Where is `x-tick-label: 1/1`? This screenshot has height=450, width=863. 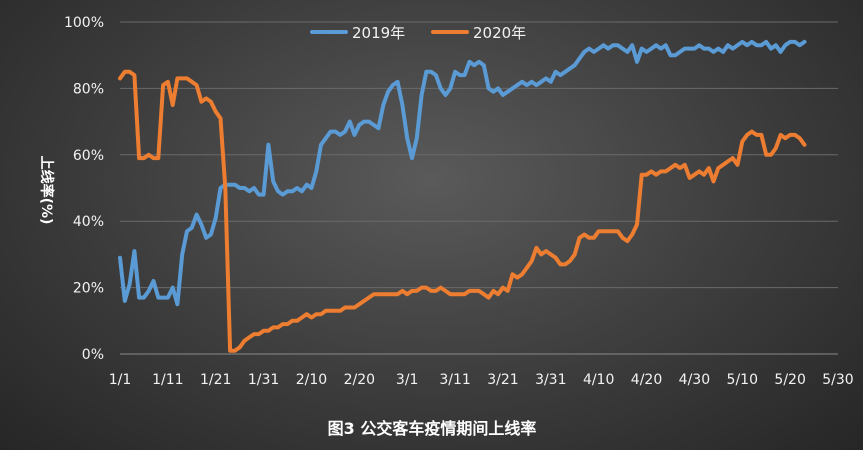
x-tick-label: 1/1 is located at coordinates (120, 380).